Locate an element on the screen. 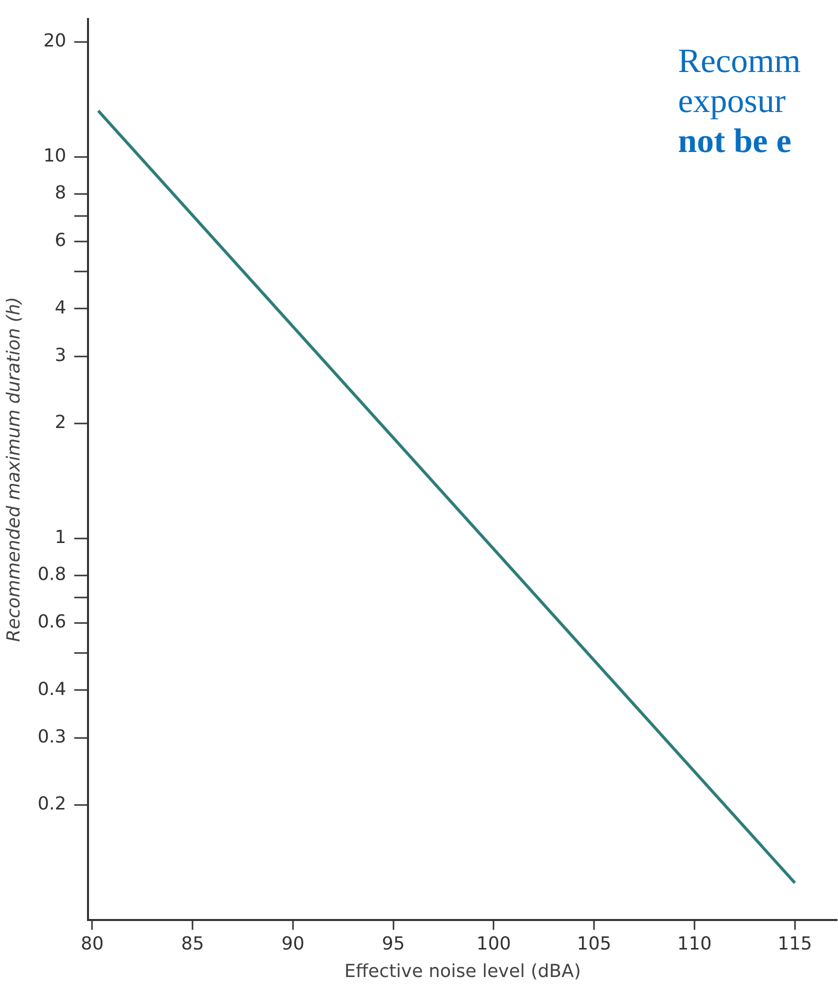 This screenshot has height=987, width=838. annotation: not be e is located at coordinates (735, 142).